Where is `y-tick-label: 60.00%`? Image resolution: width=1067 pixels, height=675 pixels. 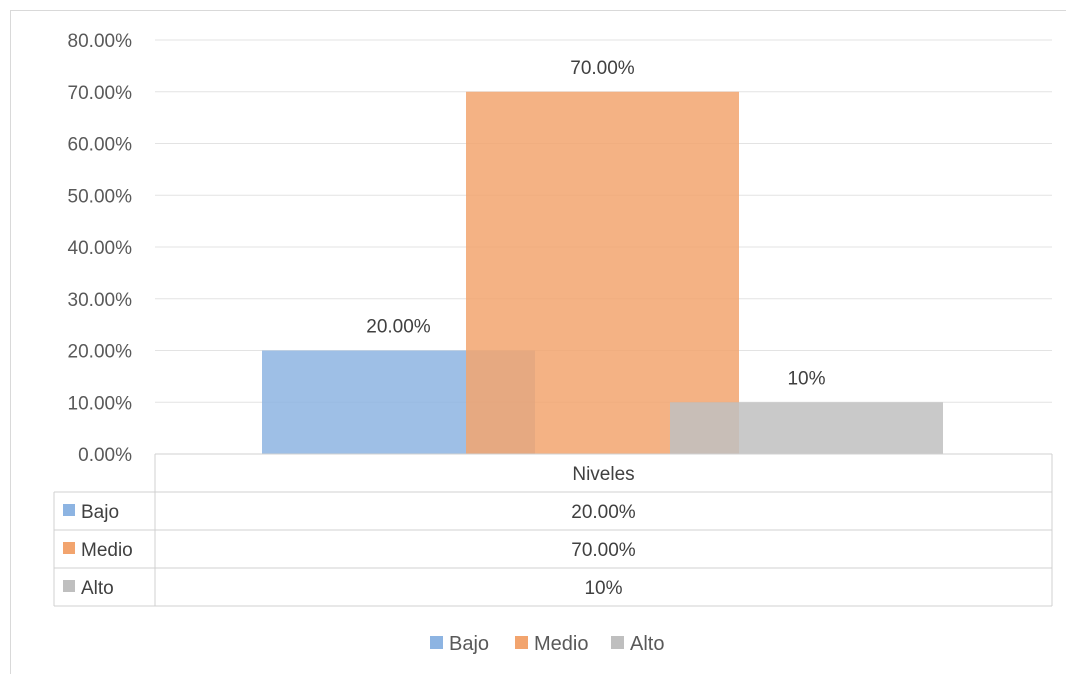
y-tick-label: 60.00% is located at coordinates (100, 145).